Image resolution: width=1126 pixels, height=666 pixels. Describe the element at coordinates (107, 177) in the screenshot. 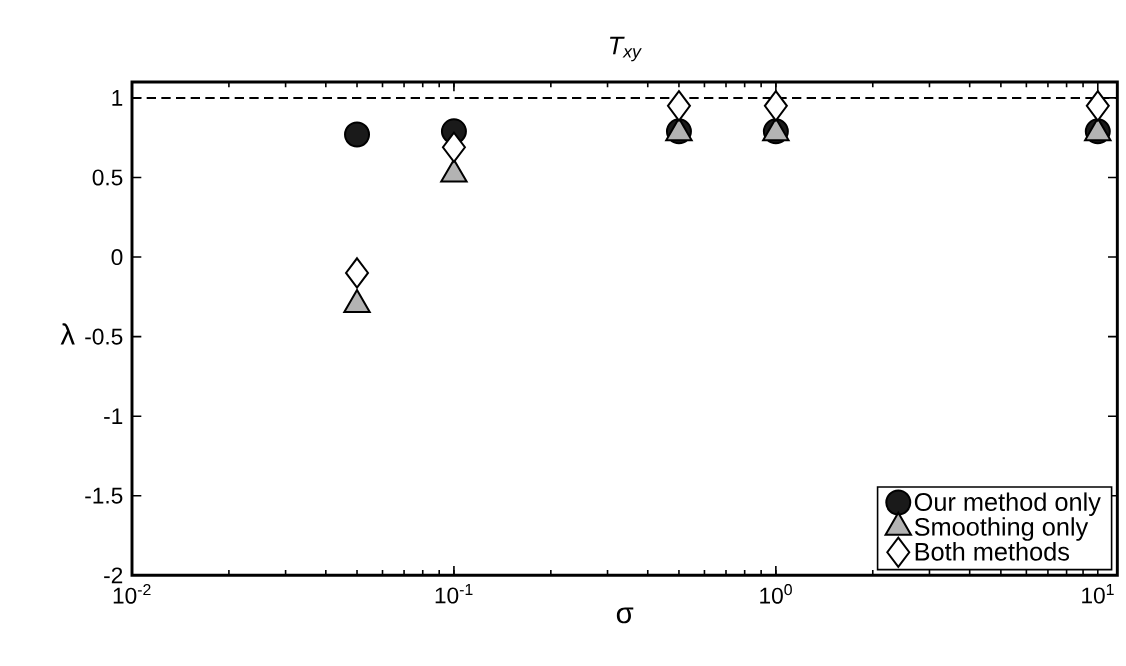

I see `y-tick-label: 0.5` at that location.